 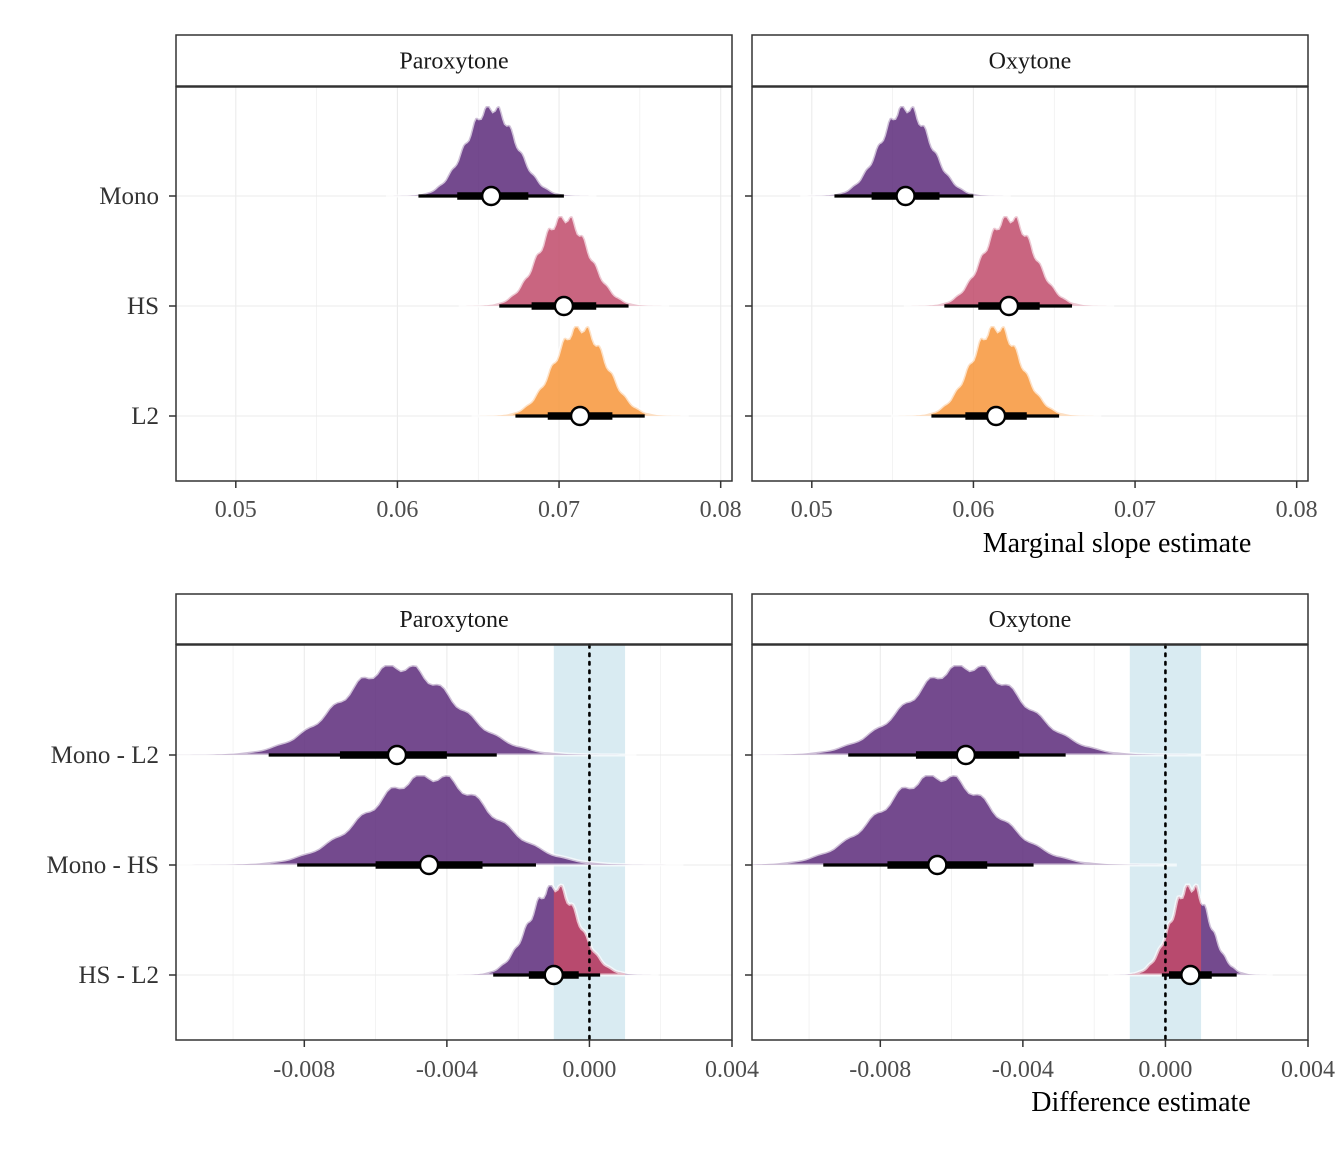 I want to click on x-axis-title: Marginal slope estimate, so click(x=1117, y=543).